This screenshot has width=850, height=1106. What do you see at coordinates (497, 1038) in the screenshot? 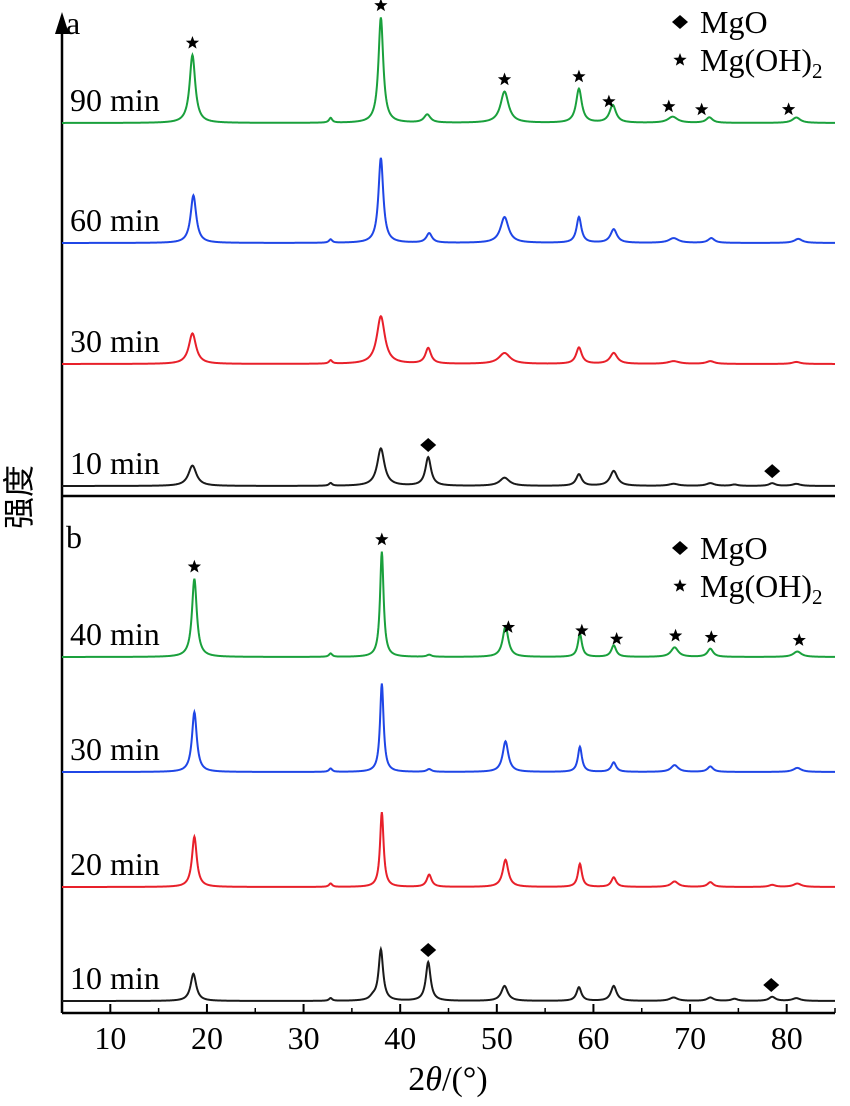
I see `x-tick-label: 50` at bounding box center [497, 1038].